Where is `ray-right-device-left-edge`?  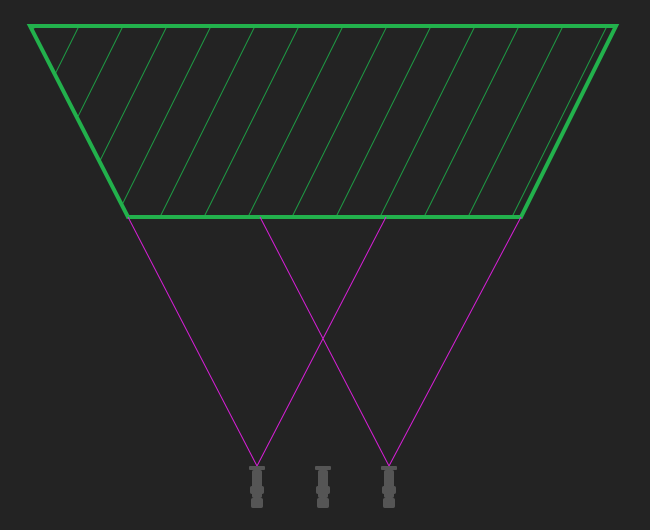
ray-right-device-left-edge is located at coordinates (324, 341).